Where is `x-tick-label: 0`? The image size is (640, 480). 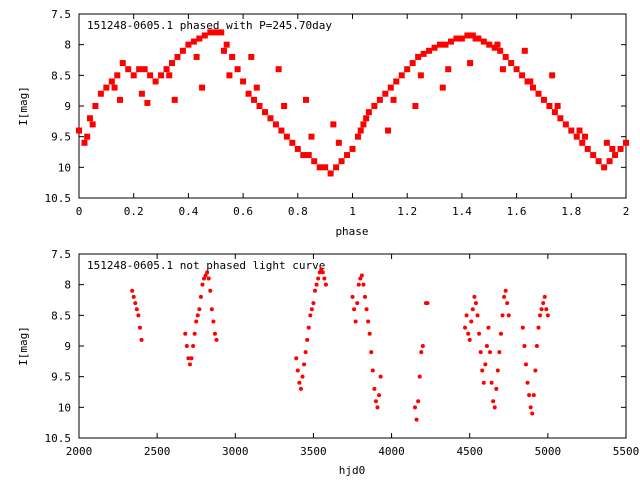
x-tick-label: 0 is located at coordinates (79, 211).